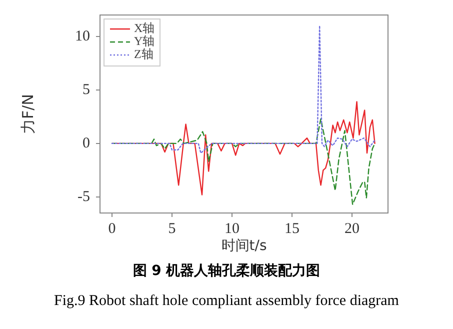 Image resolution: width=453 pixels, height=329 pixels. Describe the element at coordinates (84, 196) in the screenshot. I see `y-tick-label: -5` at that location.